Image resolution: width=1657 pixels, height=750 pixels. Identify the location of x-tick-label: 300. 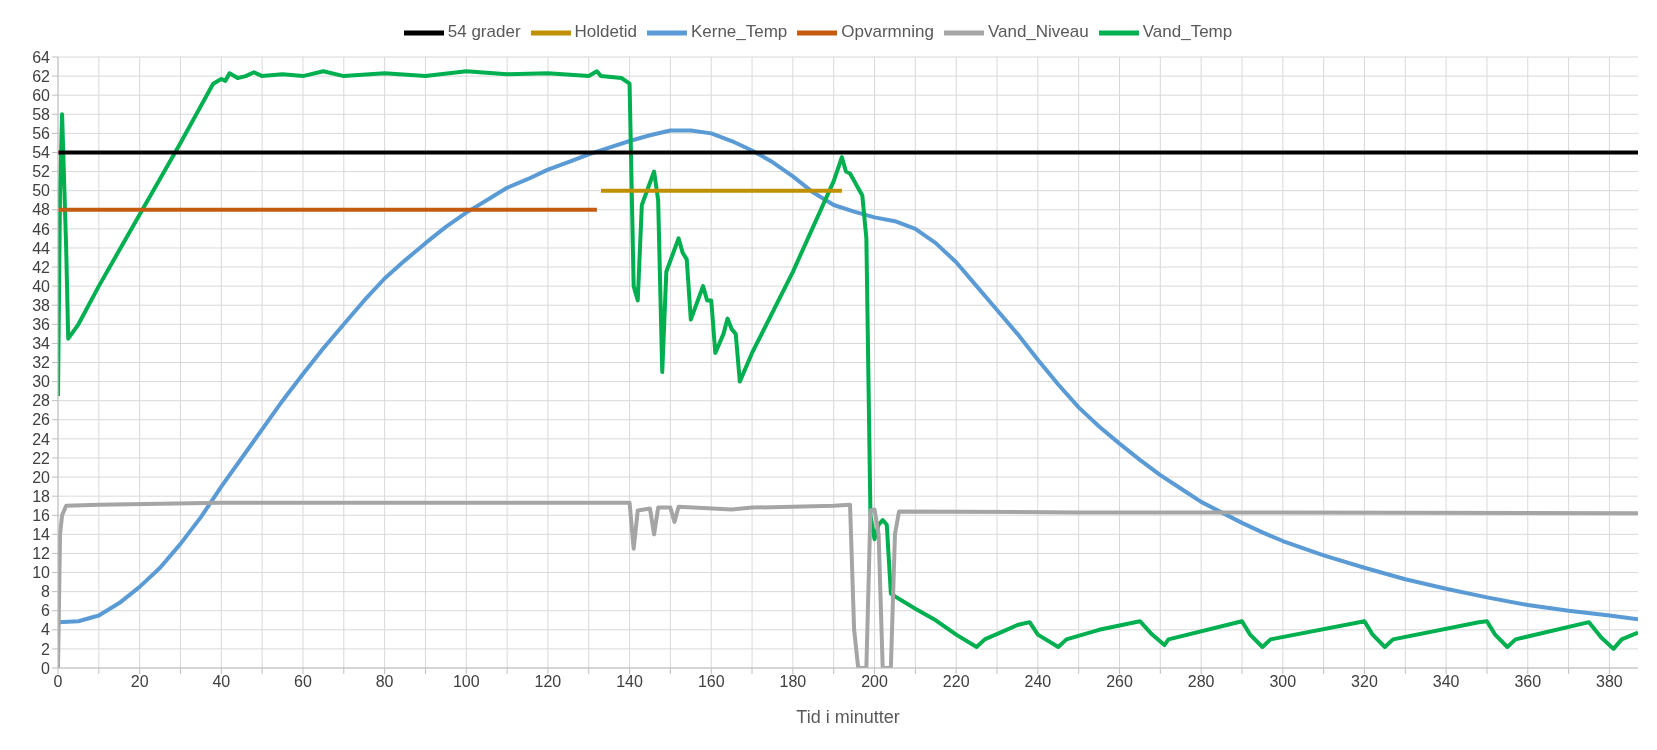
(1283, 682).